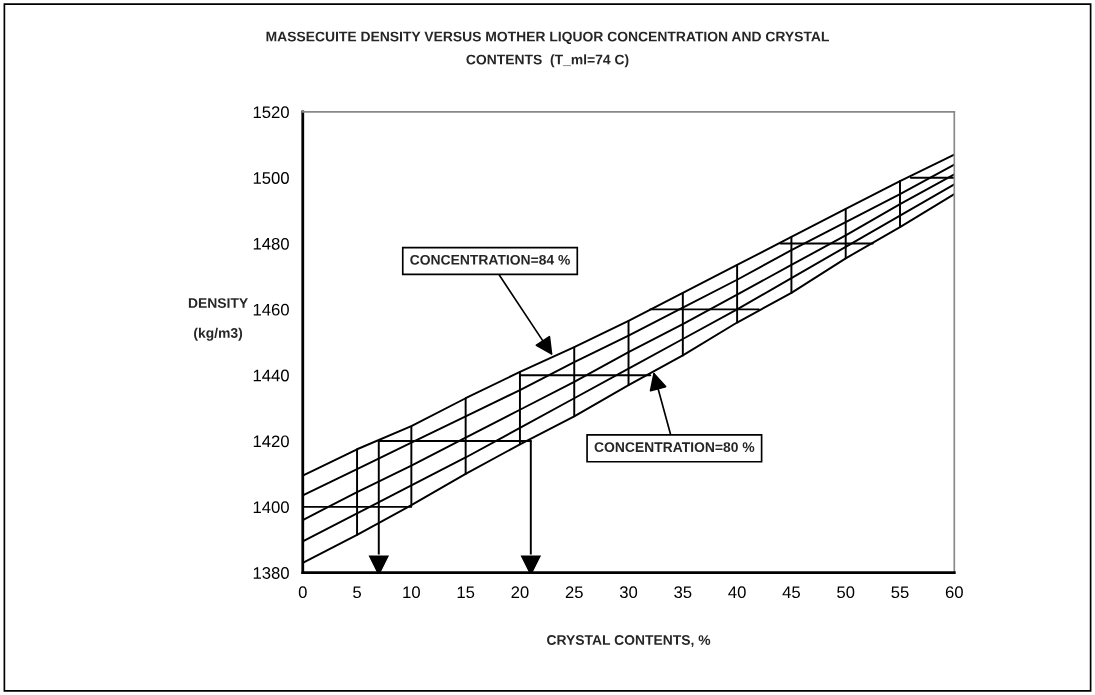 The width and height of the screenshot is (1095, 695). I want to click on x-tick-label: 20, so click(520, 592).